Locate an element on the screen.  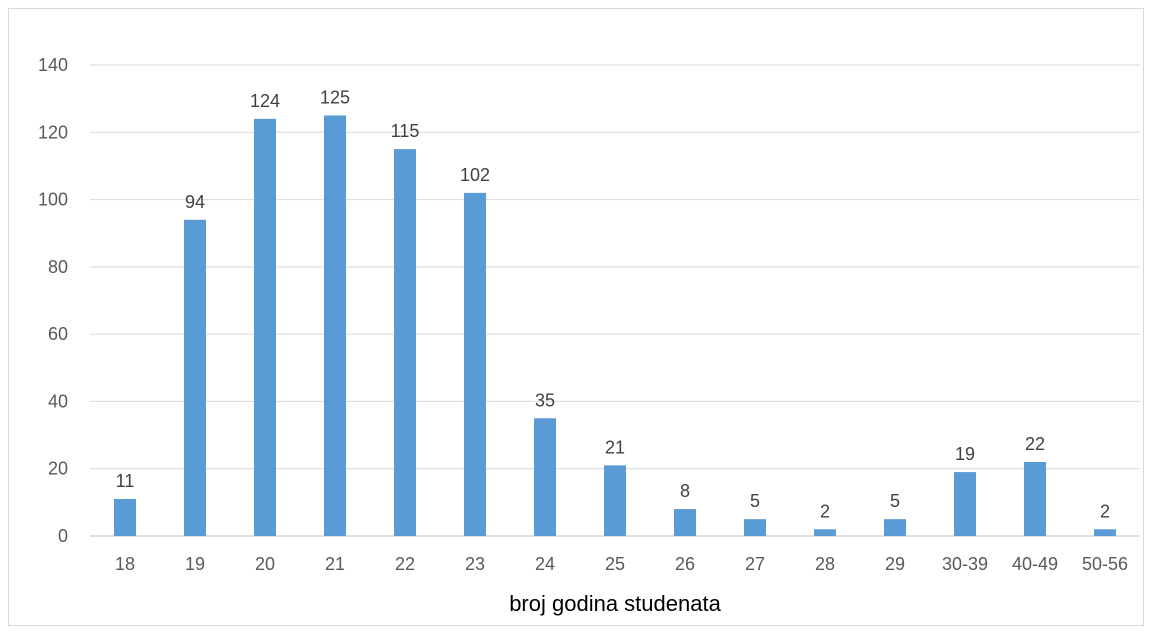
data-label: 102 is located at coordinates (475, 175).